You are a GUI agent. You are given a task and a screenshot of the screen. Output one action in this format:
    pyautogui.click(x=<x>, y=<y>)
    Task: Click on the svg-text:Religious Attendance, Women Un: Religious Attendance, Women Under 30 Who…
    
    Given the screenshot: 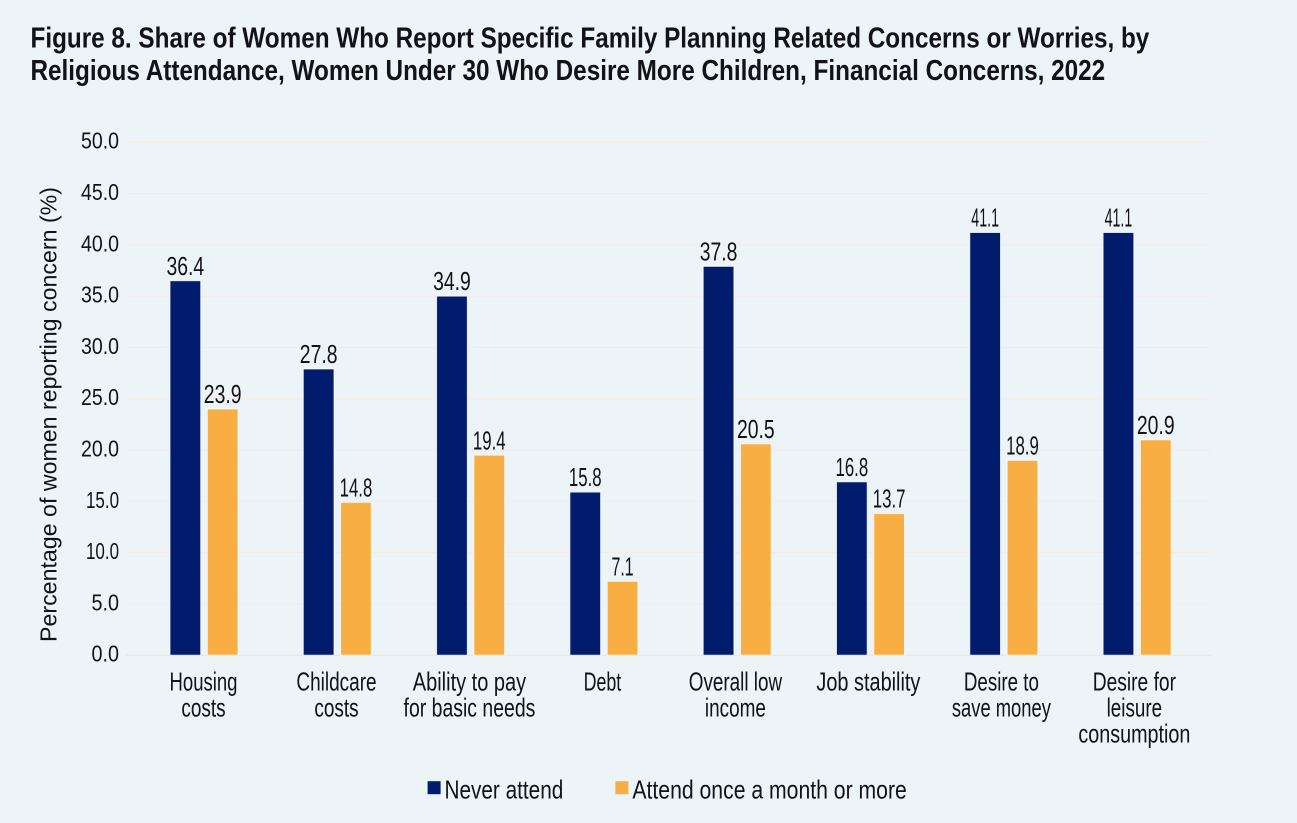 What is the action you would take?
    pyautogui.click(x=568, y=71)
    